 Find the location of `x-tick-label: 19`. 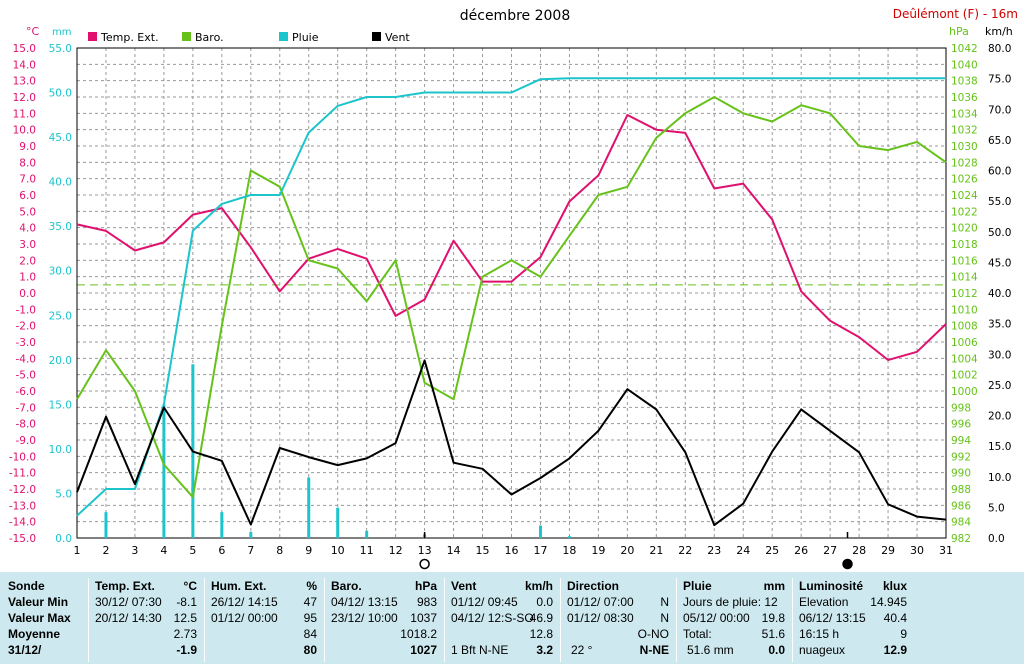

x-tick-label: 19 is located at coordinates (598, 550).